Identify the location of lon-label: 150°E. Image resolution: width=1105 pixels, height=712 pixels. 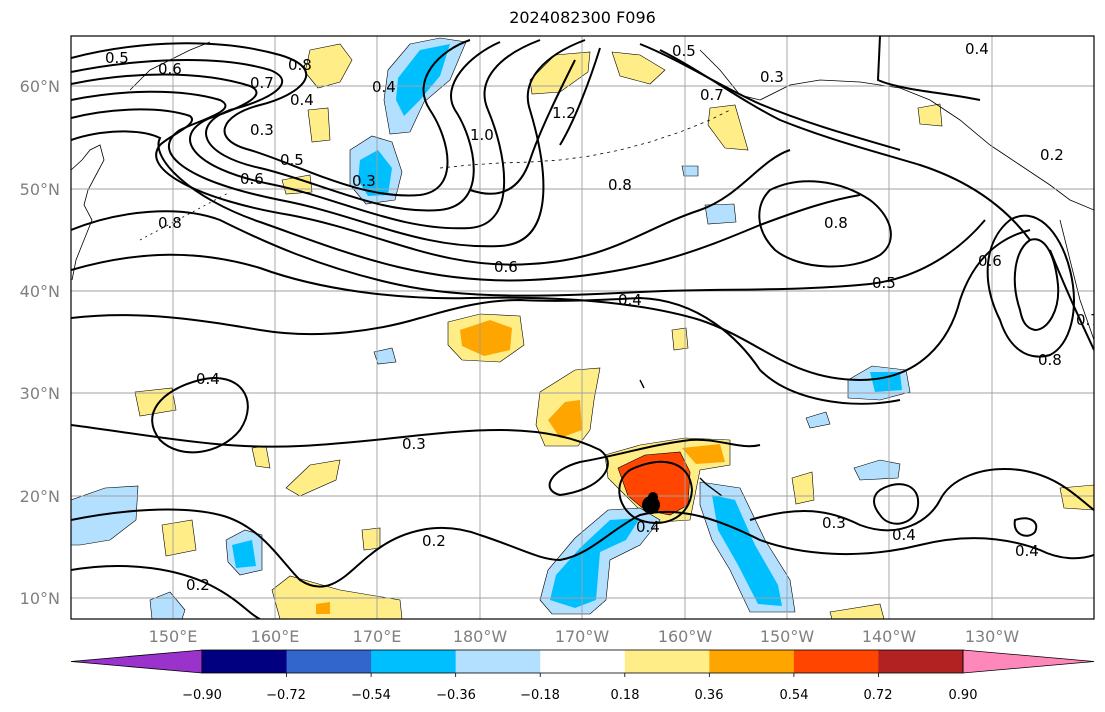
(173, 636).